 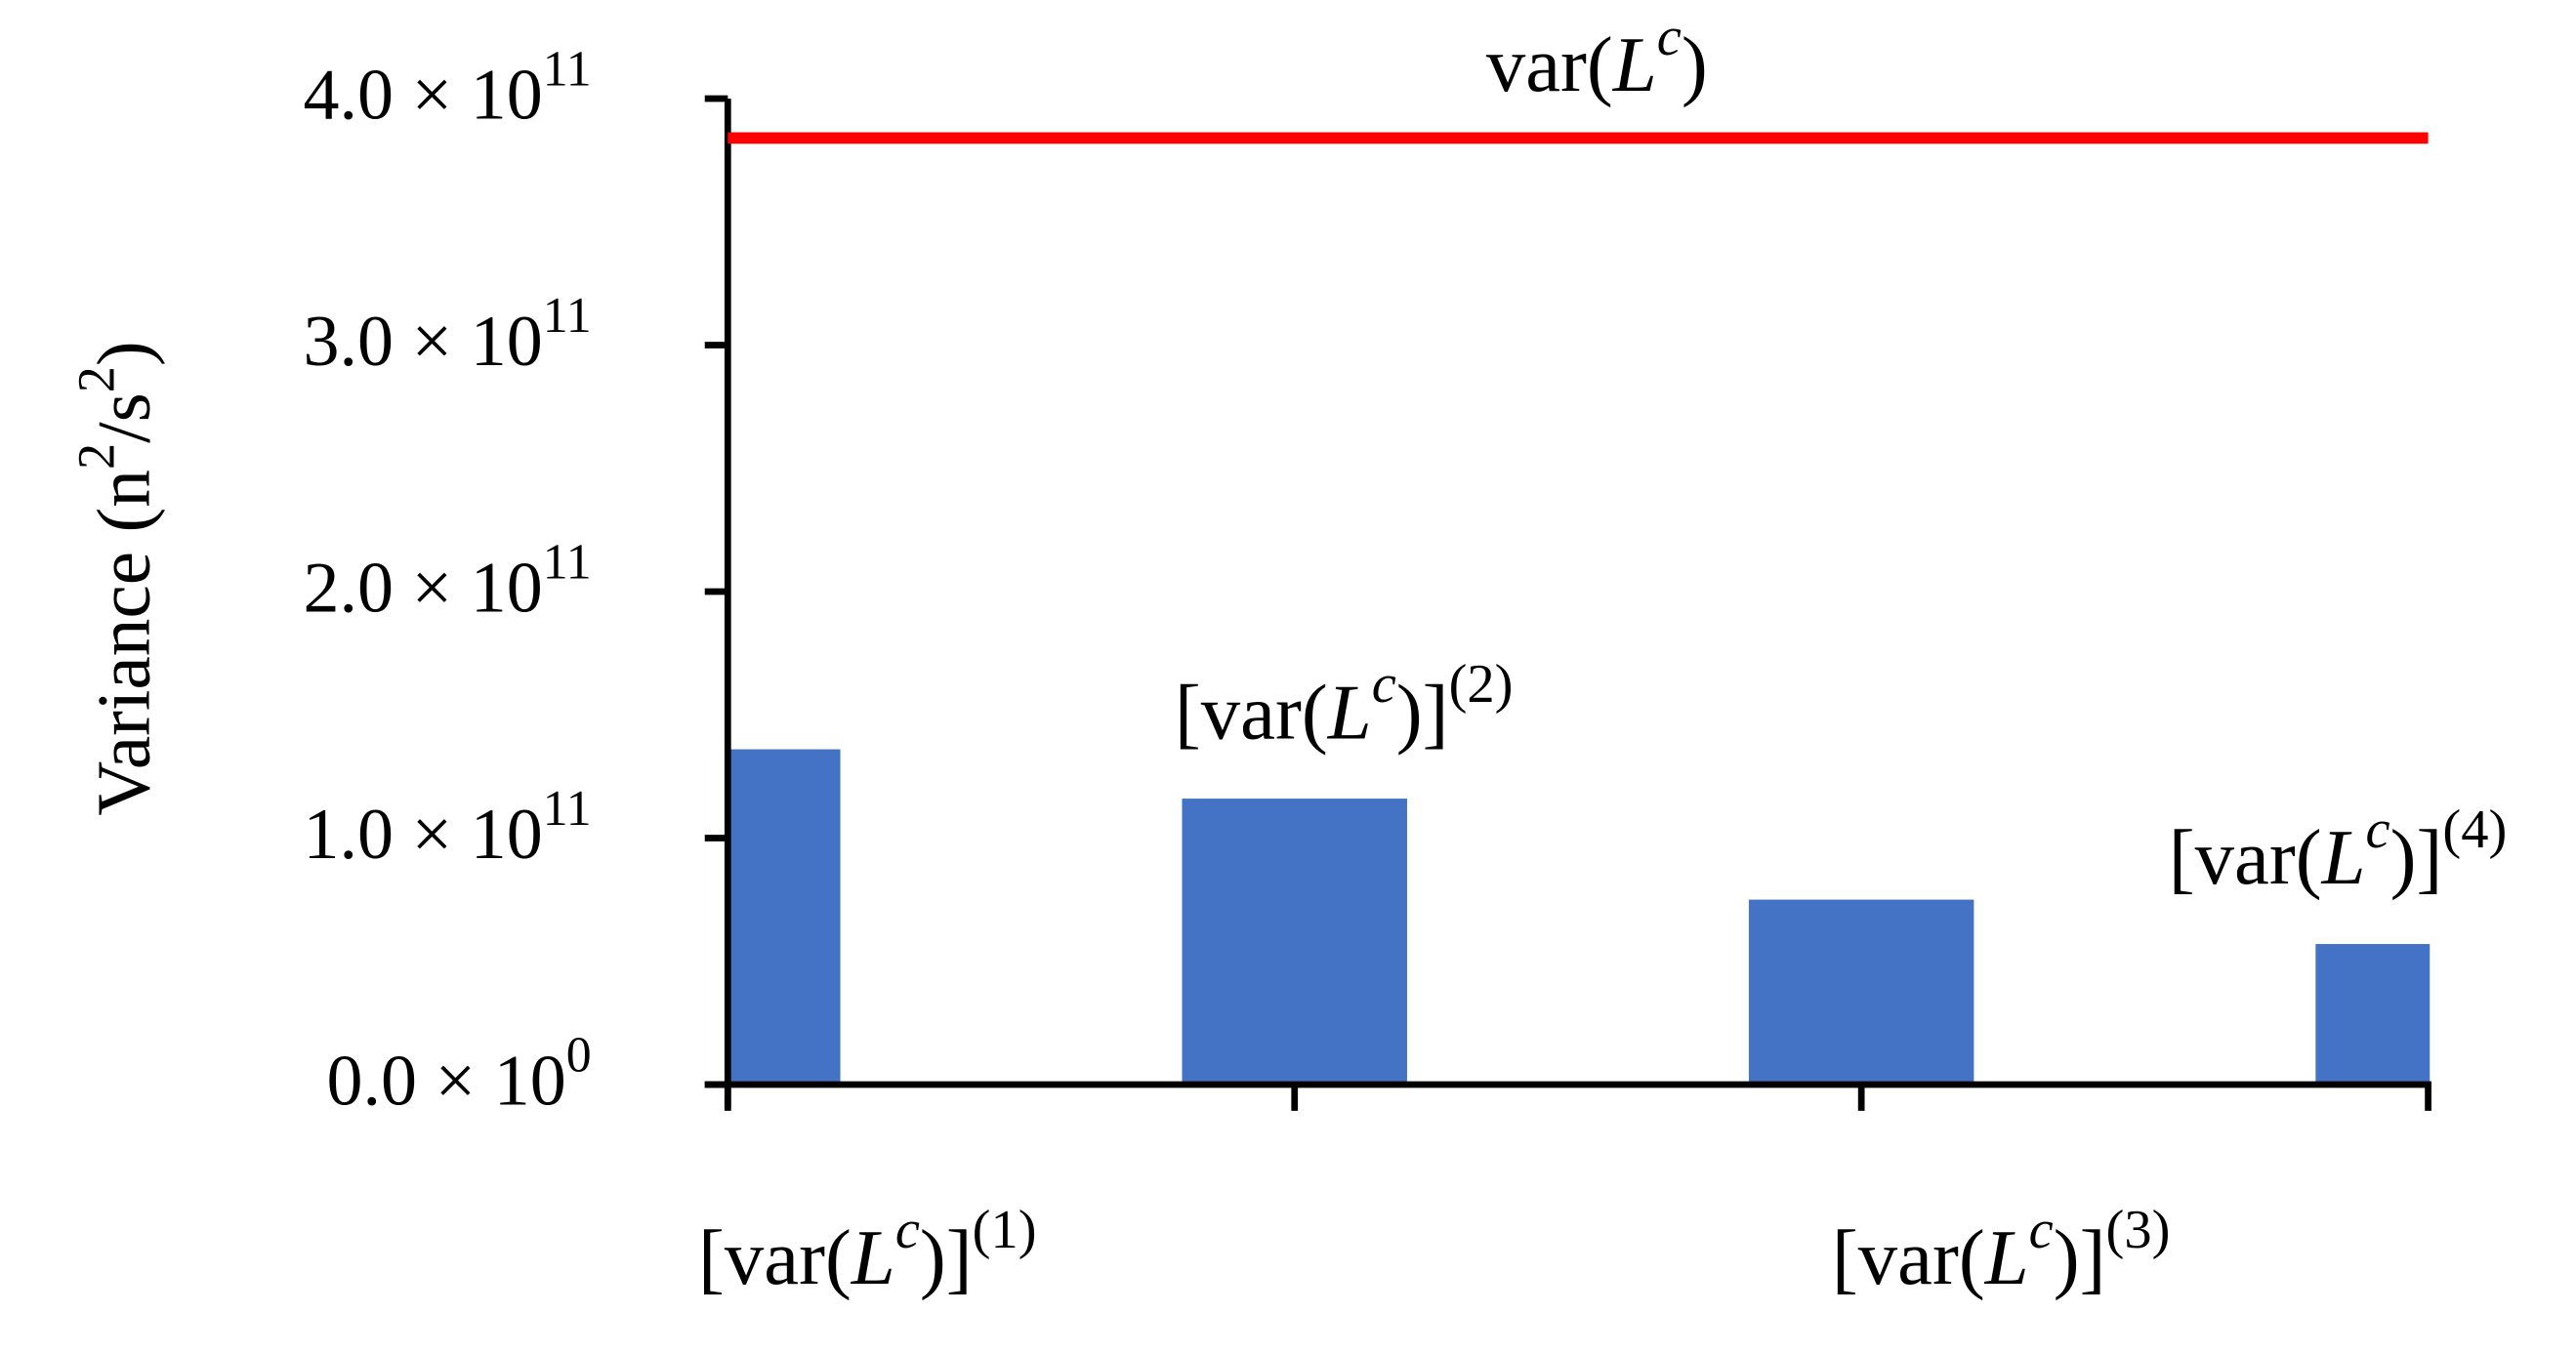 What do you see at coordinates (447, 582) in the screenshot?
I see `y-tick-label: 2.0 × 10¹¹` at bounding box center [447, 582].